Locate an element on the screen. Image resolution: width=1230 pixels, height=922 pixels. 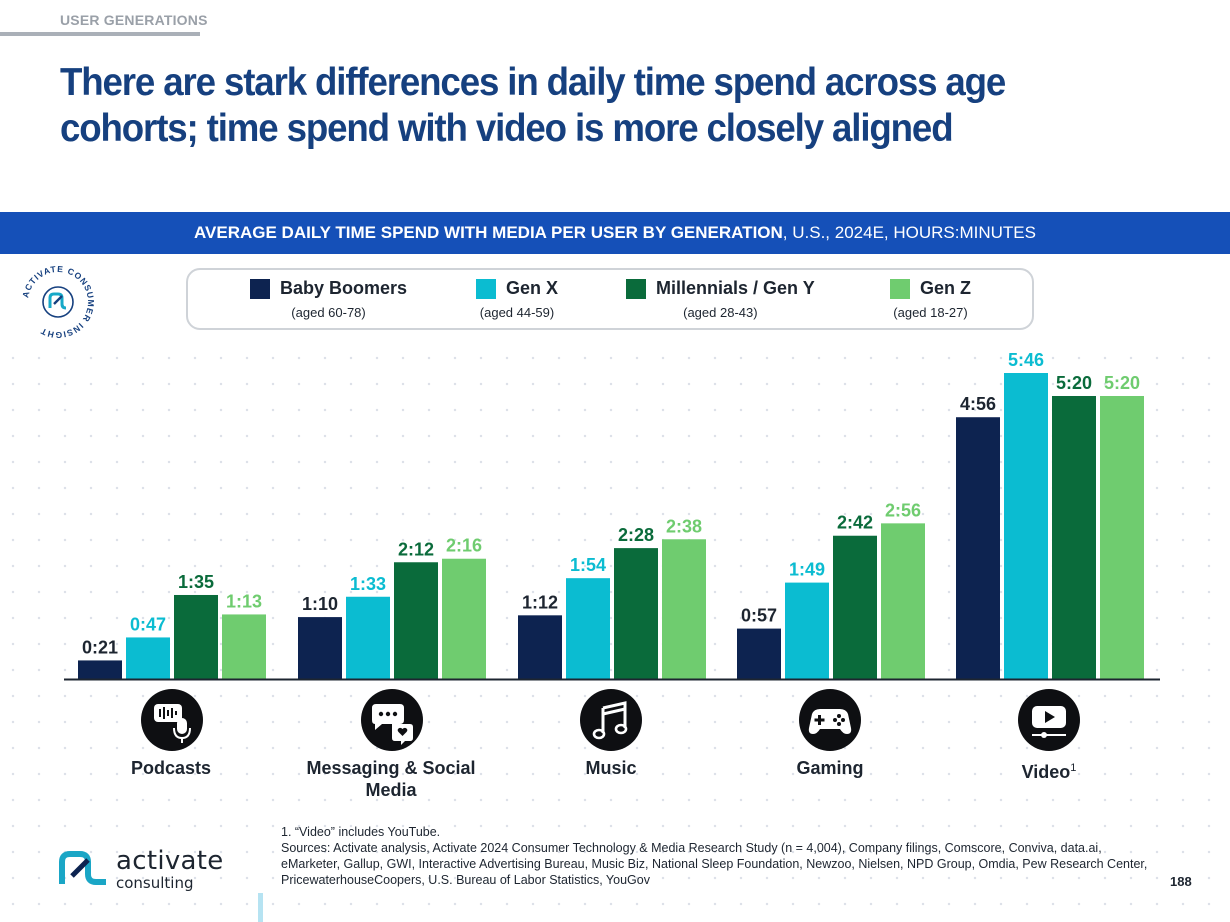
gamepad-icon is located at coordinates (830, 720).